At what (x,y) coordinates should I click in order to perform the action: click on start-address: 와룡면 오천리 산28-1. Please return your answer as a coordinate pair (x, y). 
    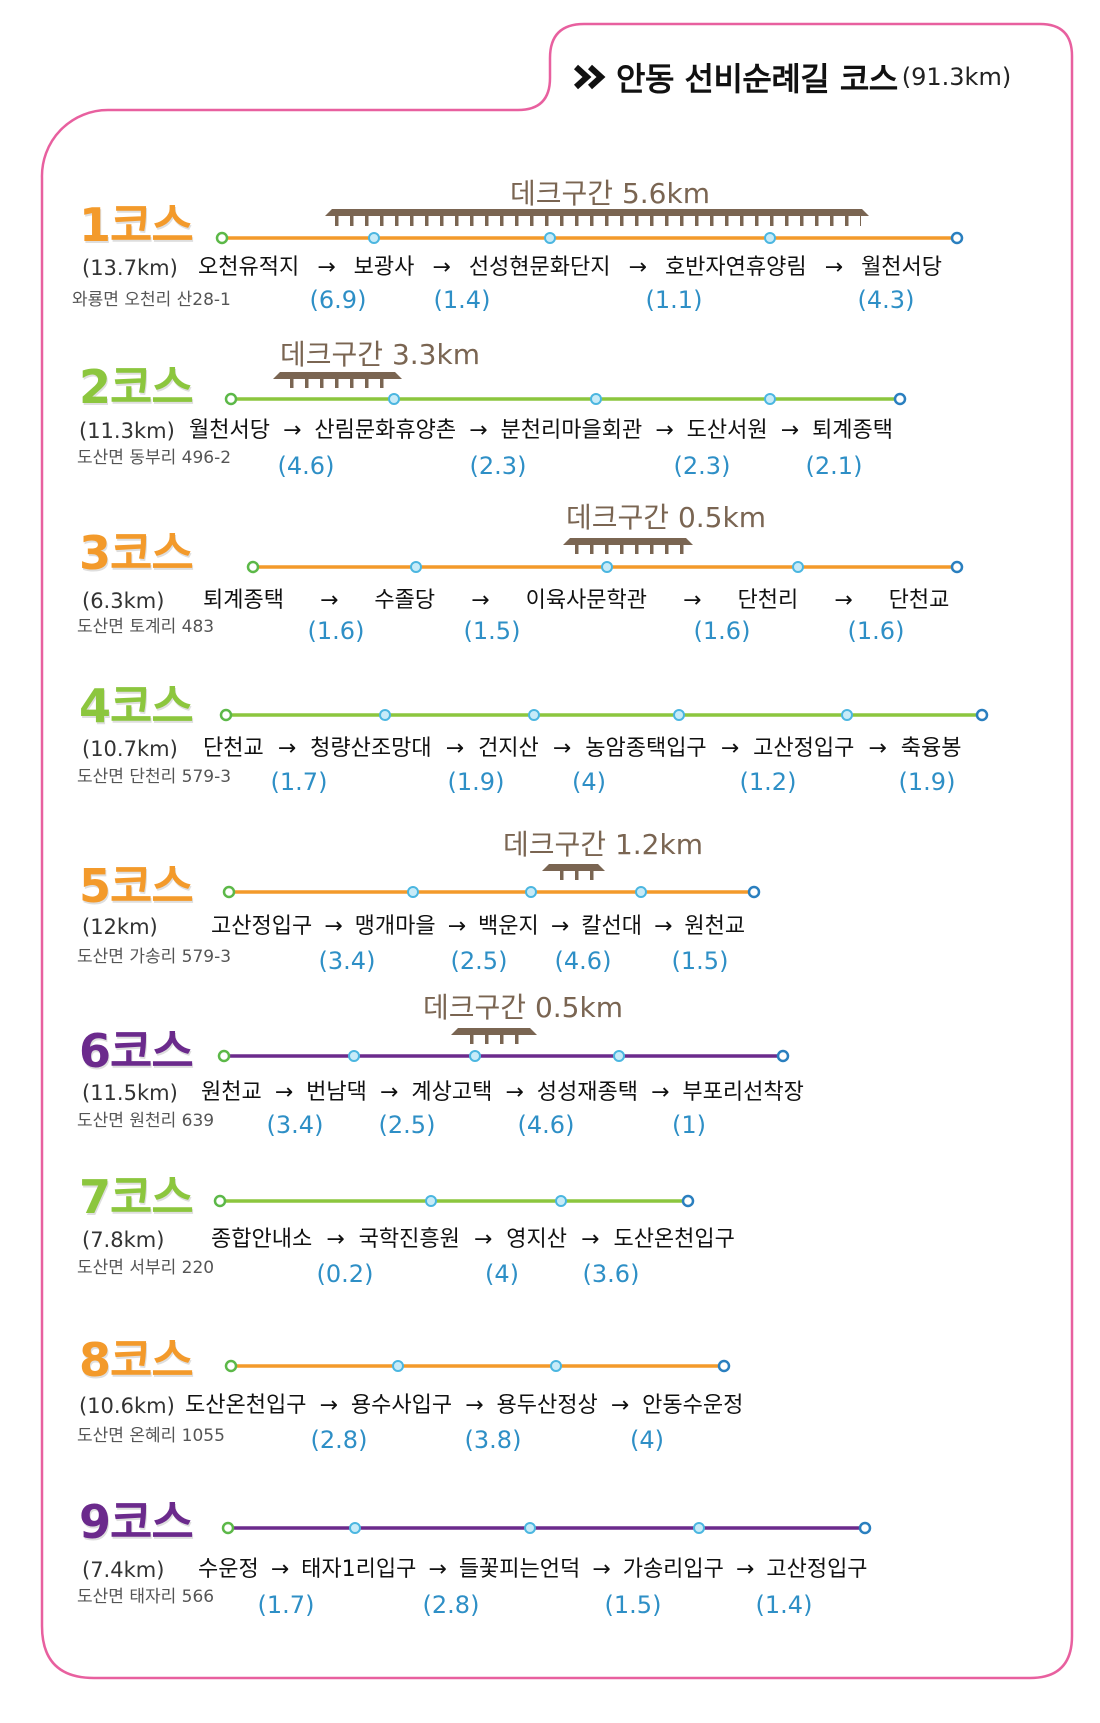
    Looking at the image, I should click on (151, 300).